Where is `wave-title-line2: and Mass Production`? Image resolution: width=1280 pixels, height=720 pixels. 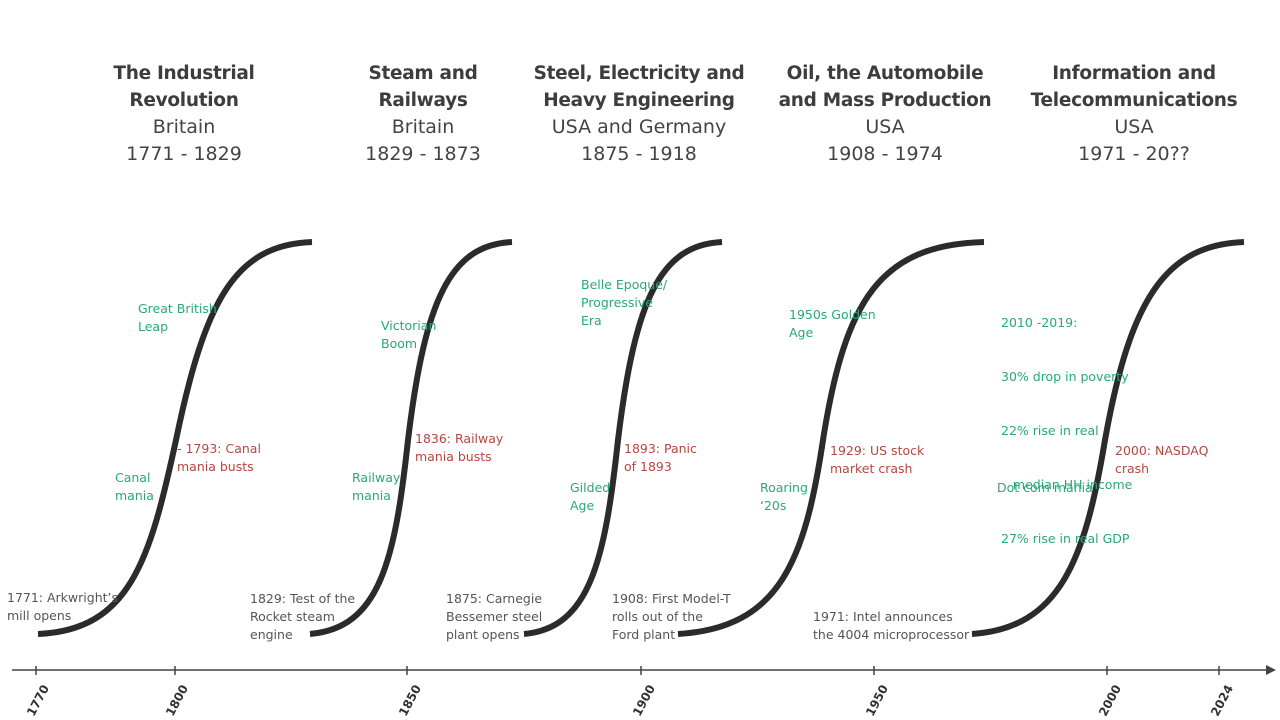
wave-title-line2: and Mass Production is located at coordinates (885, 100).